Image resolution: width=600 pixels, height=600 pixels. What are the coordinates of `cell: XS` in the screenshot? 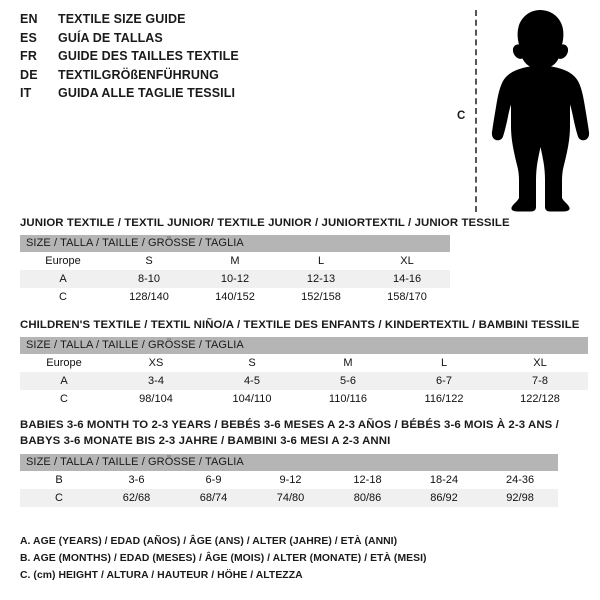 It's located at (156, 363).